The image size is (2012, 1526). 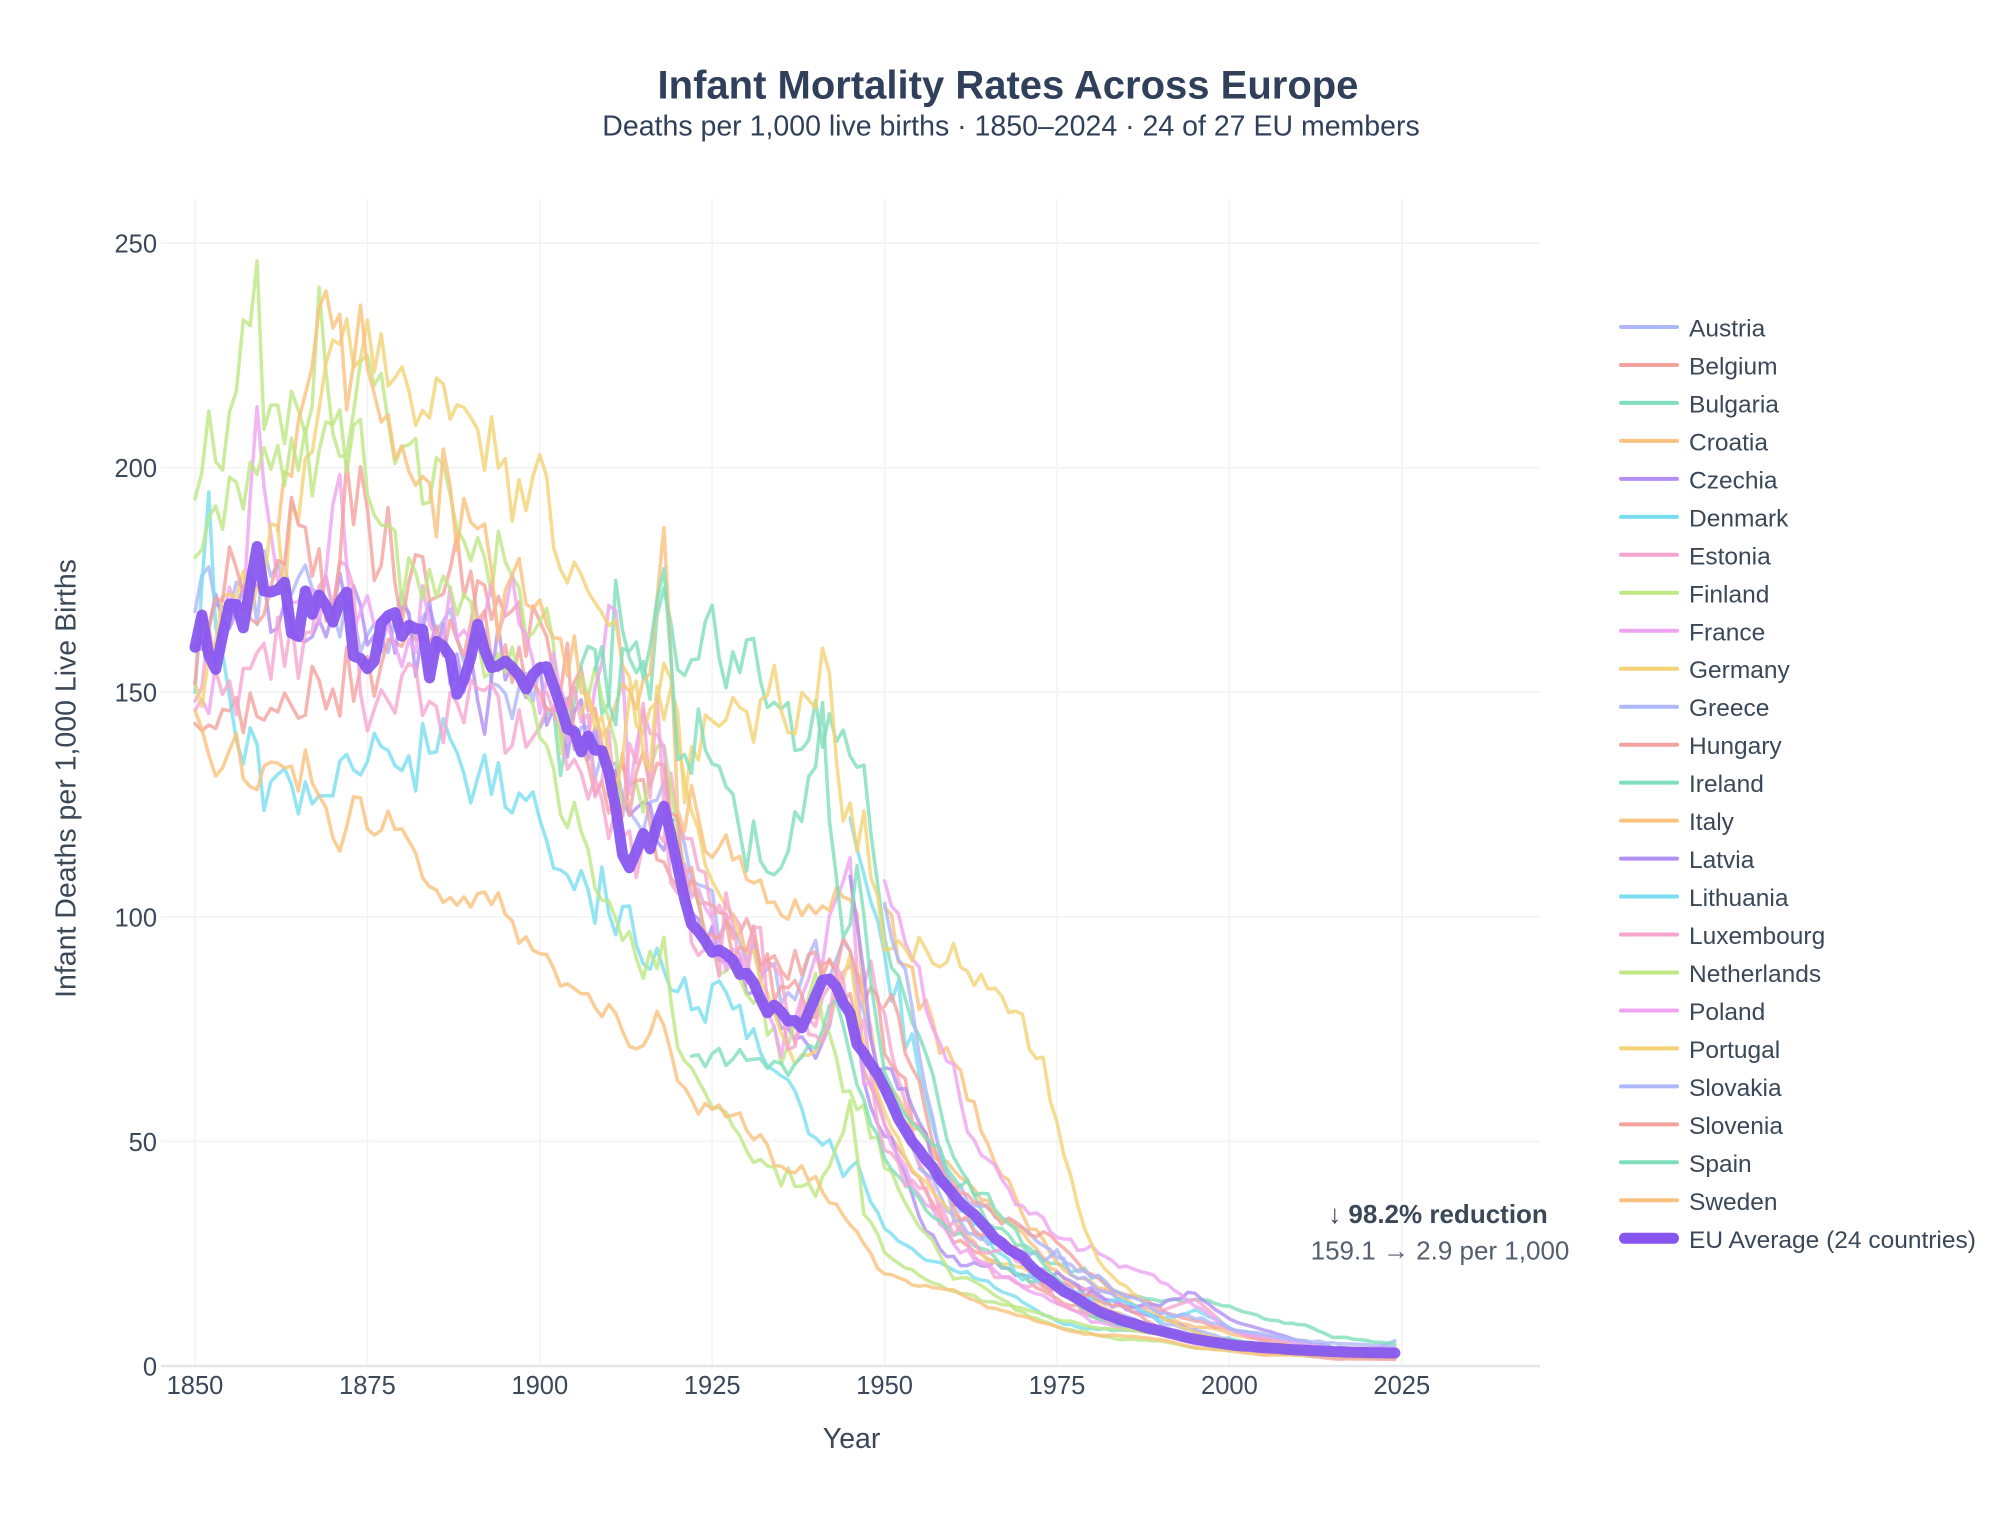 I want to click on svg-text: ↓ 98.2% reduction, so click(x=1438, y=1214).